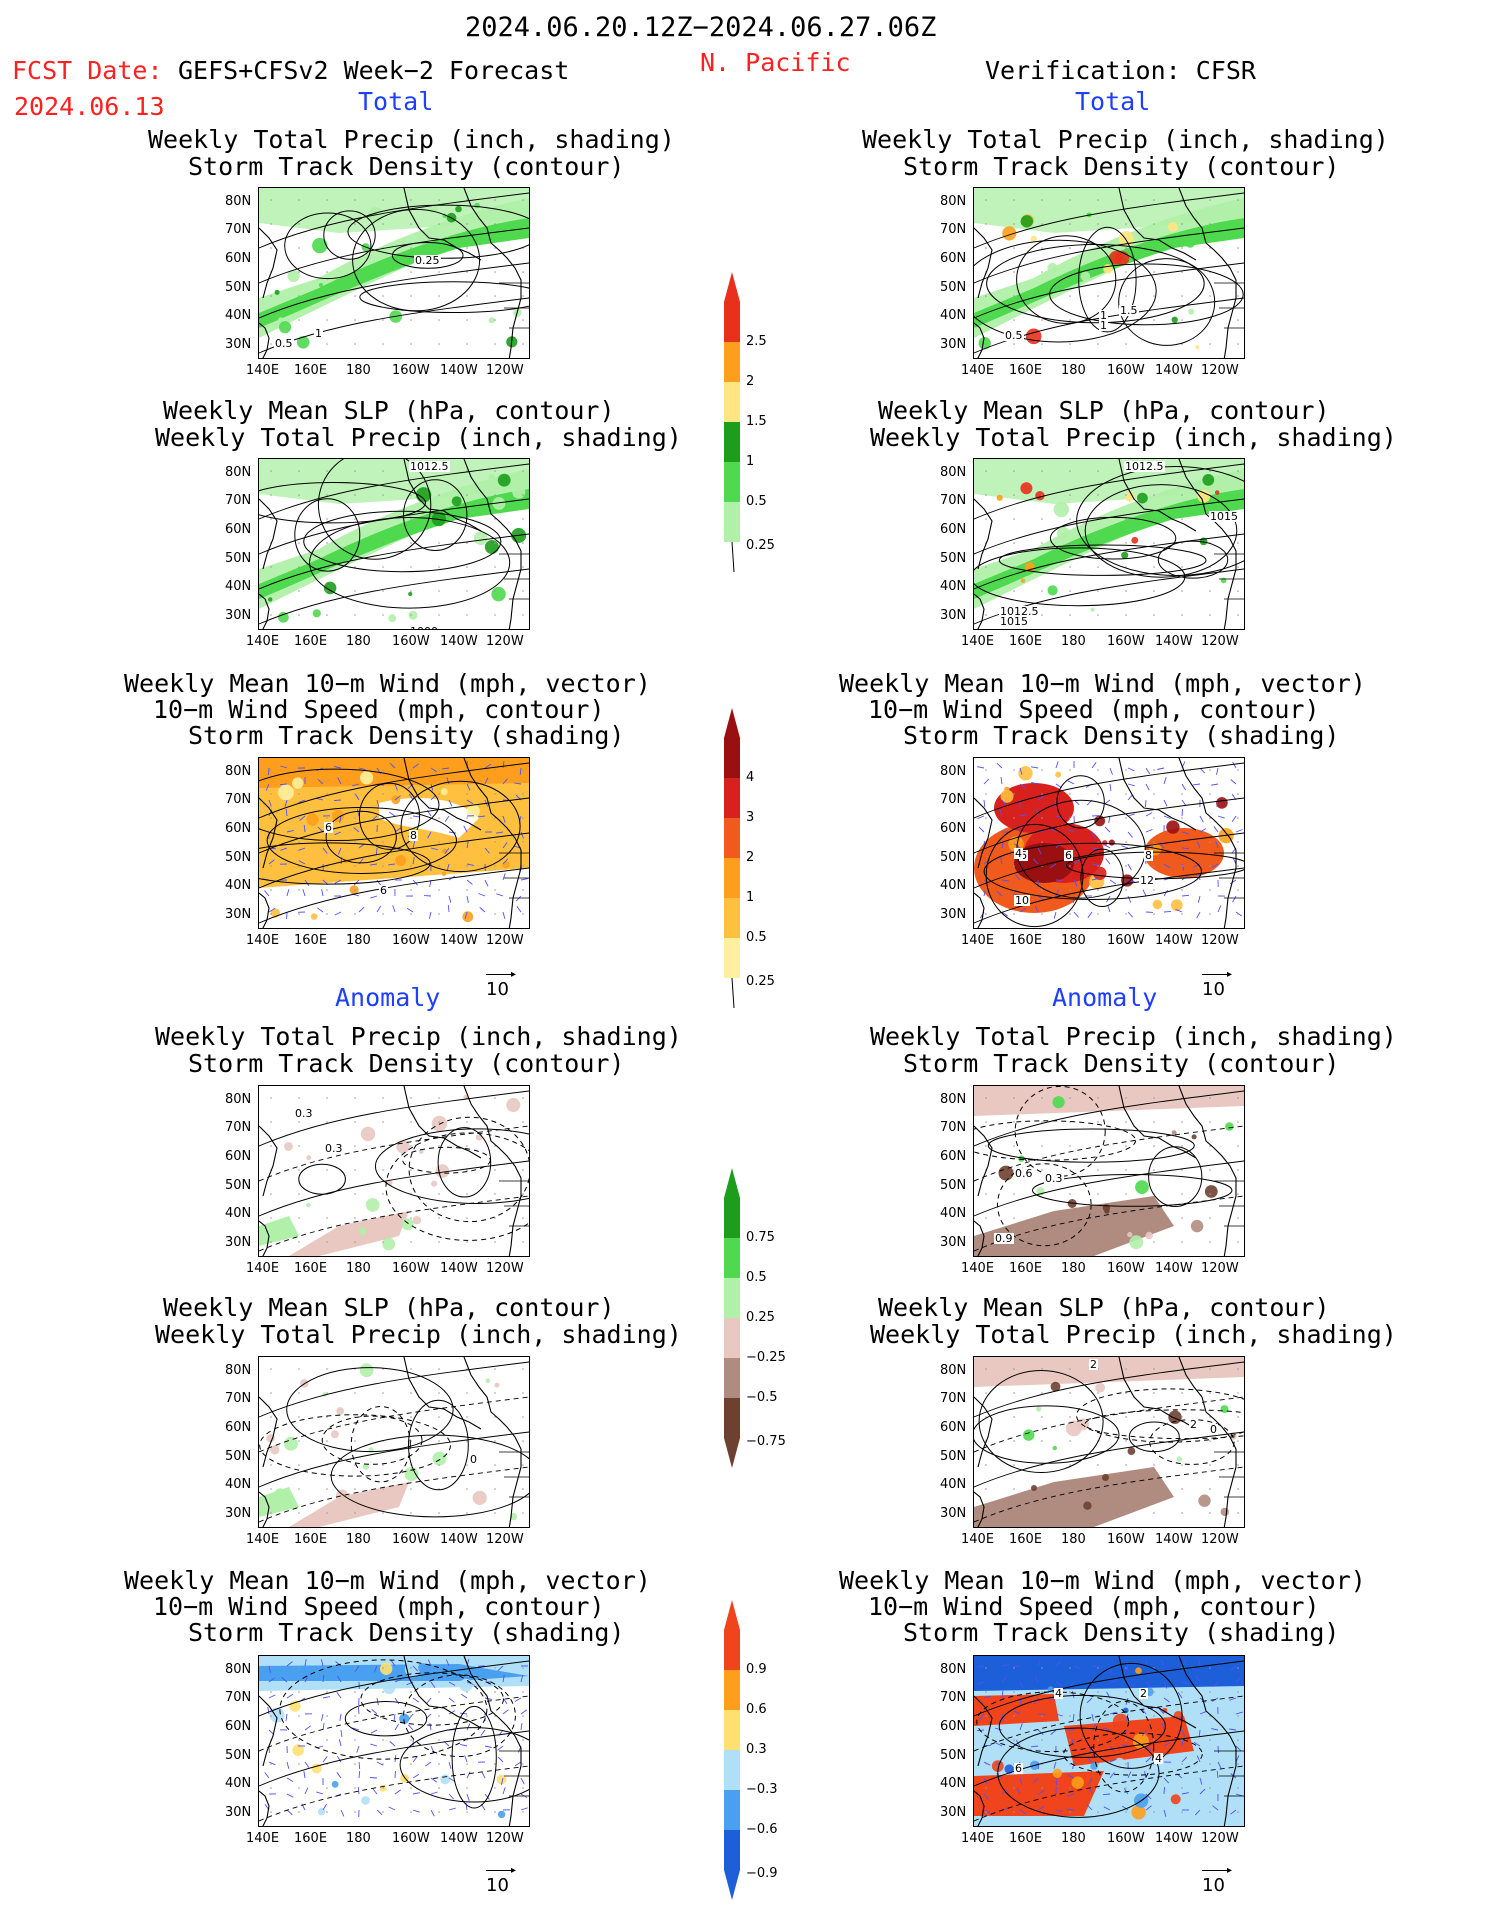 The width and height of the screenshot is (1487, 1925). What do you see at coordinates (1109, 1171) in the screenshot?
I see `p8-map-panel: 0.6 0.3 0.9` at bounding box center [1109, 1171].